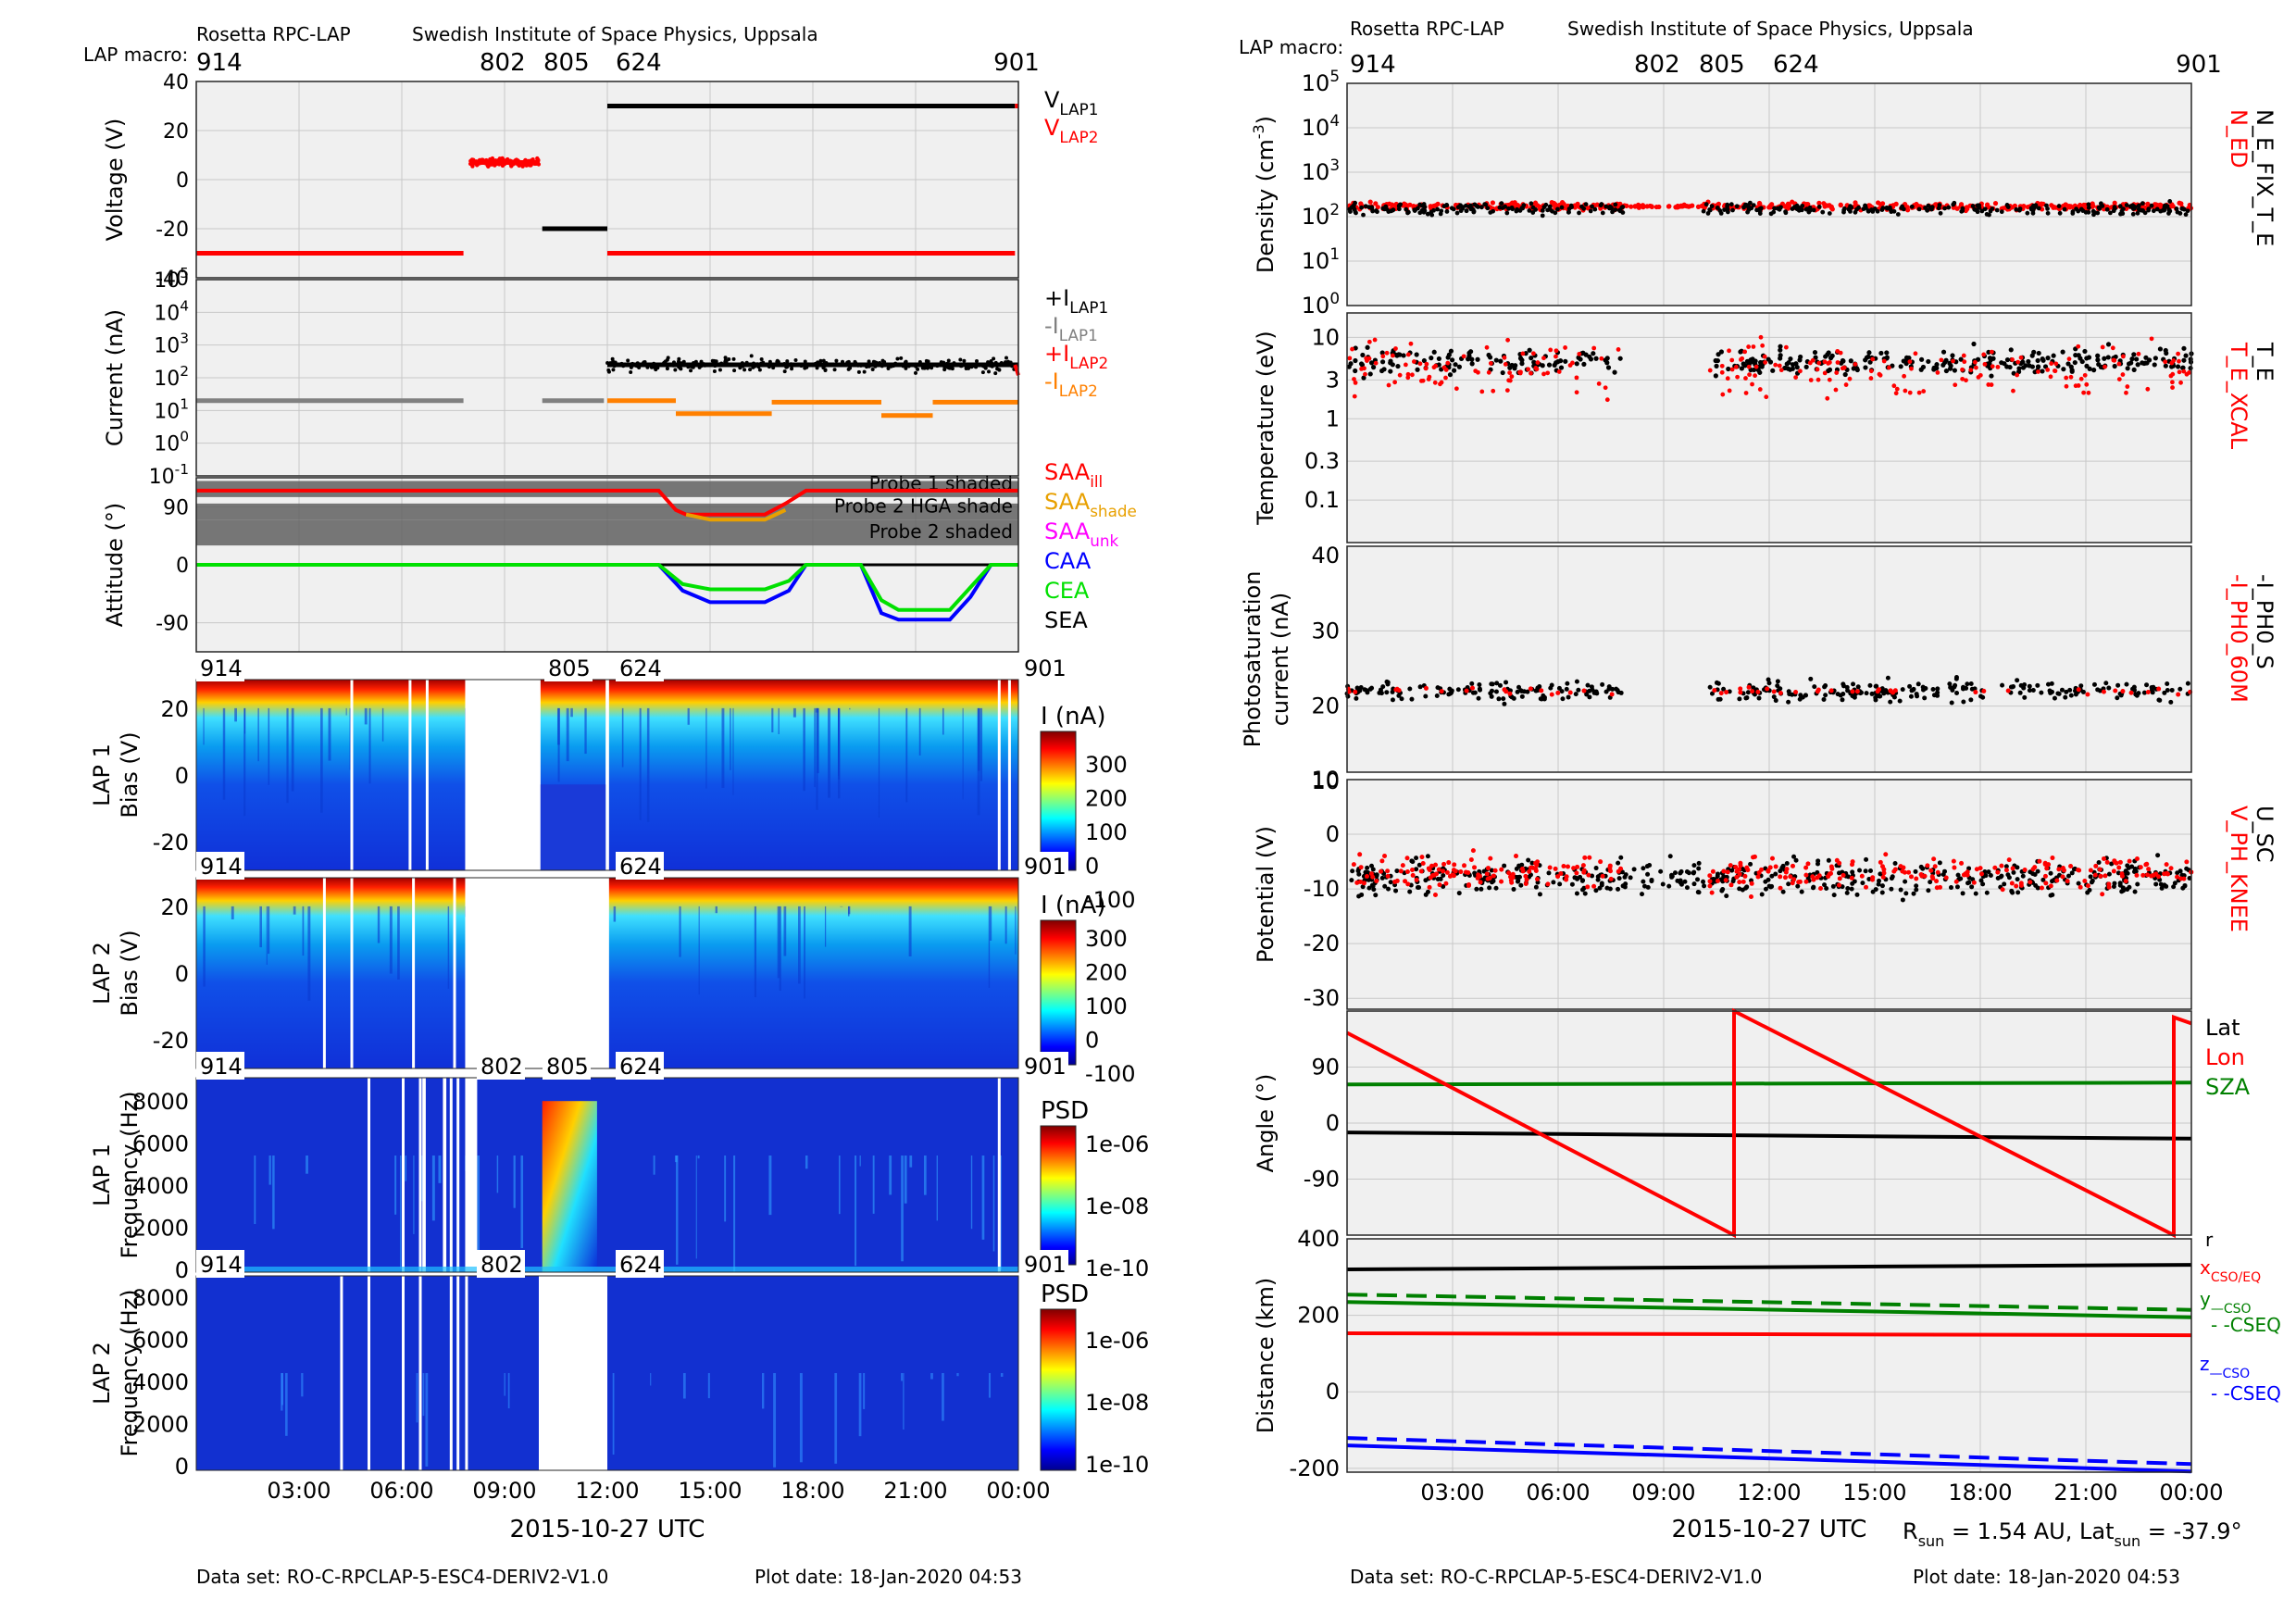  What do you see at coordinates (115, 377) in the screenshot?
I see `y-axis-label: Current (nA)` at bounding box center [115, 377].